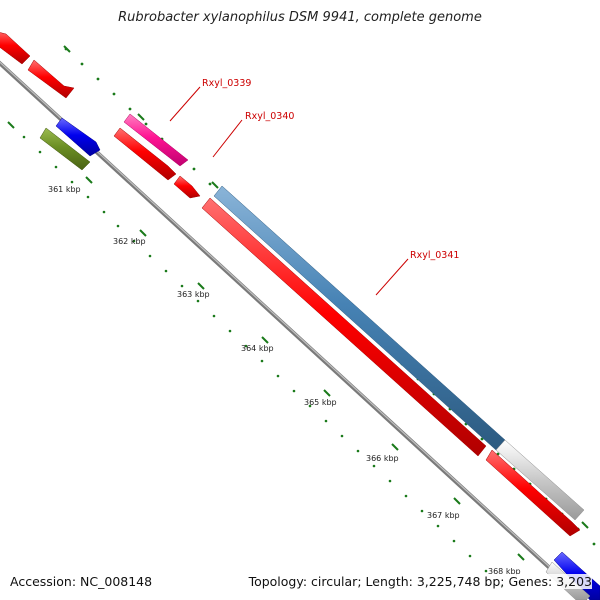  What do you see at coordinates (226, 83) in the screenshot?
I see `gene-label-rxyl-0339: Rxyl_0339` at bounding box center [226, 83].